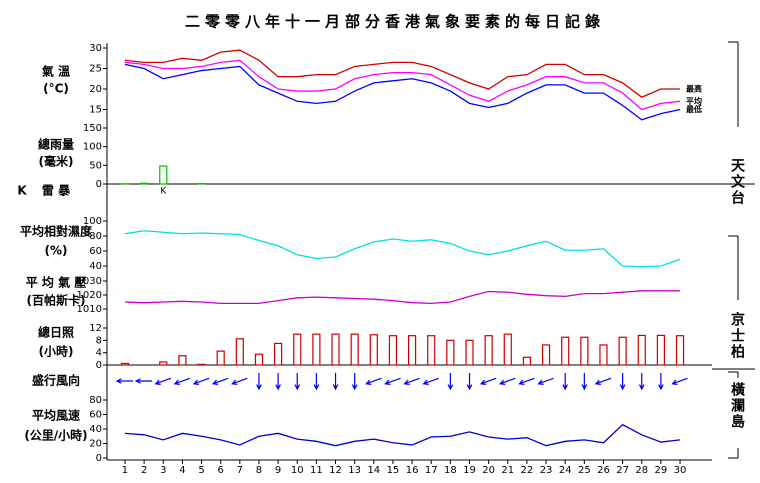 The image size is (760, 483). Describe the element at coordinates (56, 351) in the screenshot. I see `panel-label: (小時)` at that location.